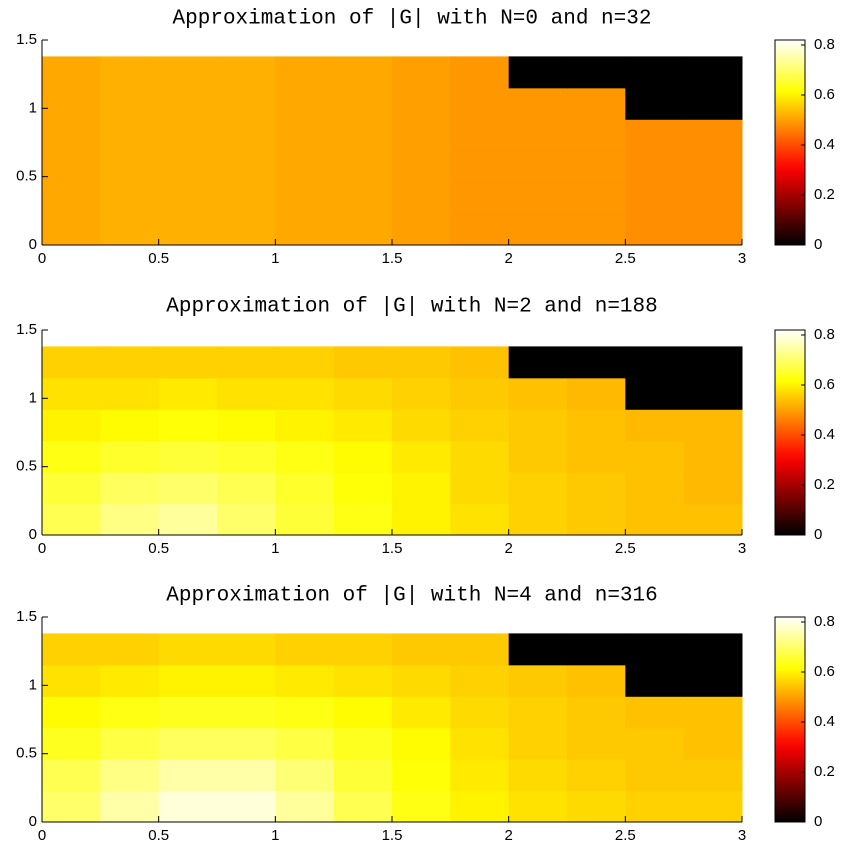  I want to click on y-tick-label: 1.5, so click(26, 39).